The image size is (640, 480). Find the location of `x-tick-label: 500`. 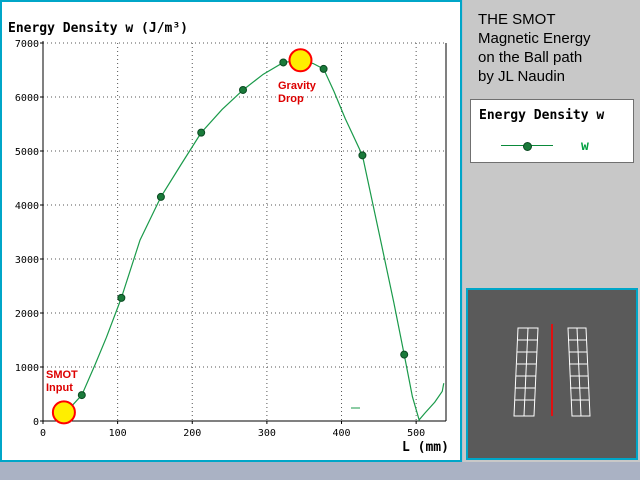

x-tick-label: 500 is located at coordinates (416, 433).